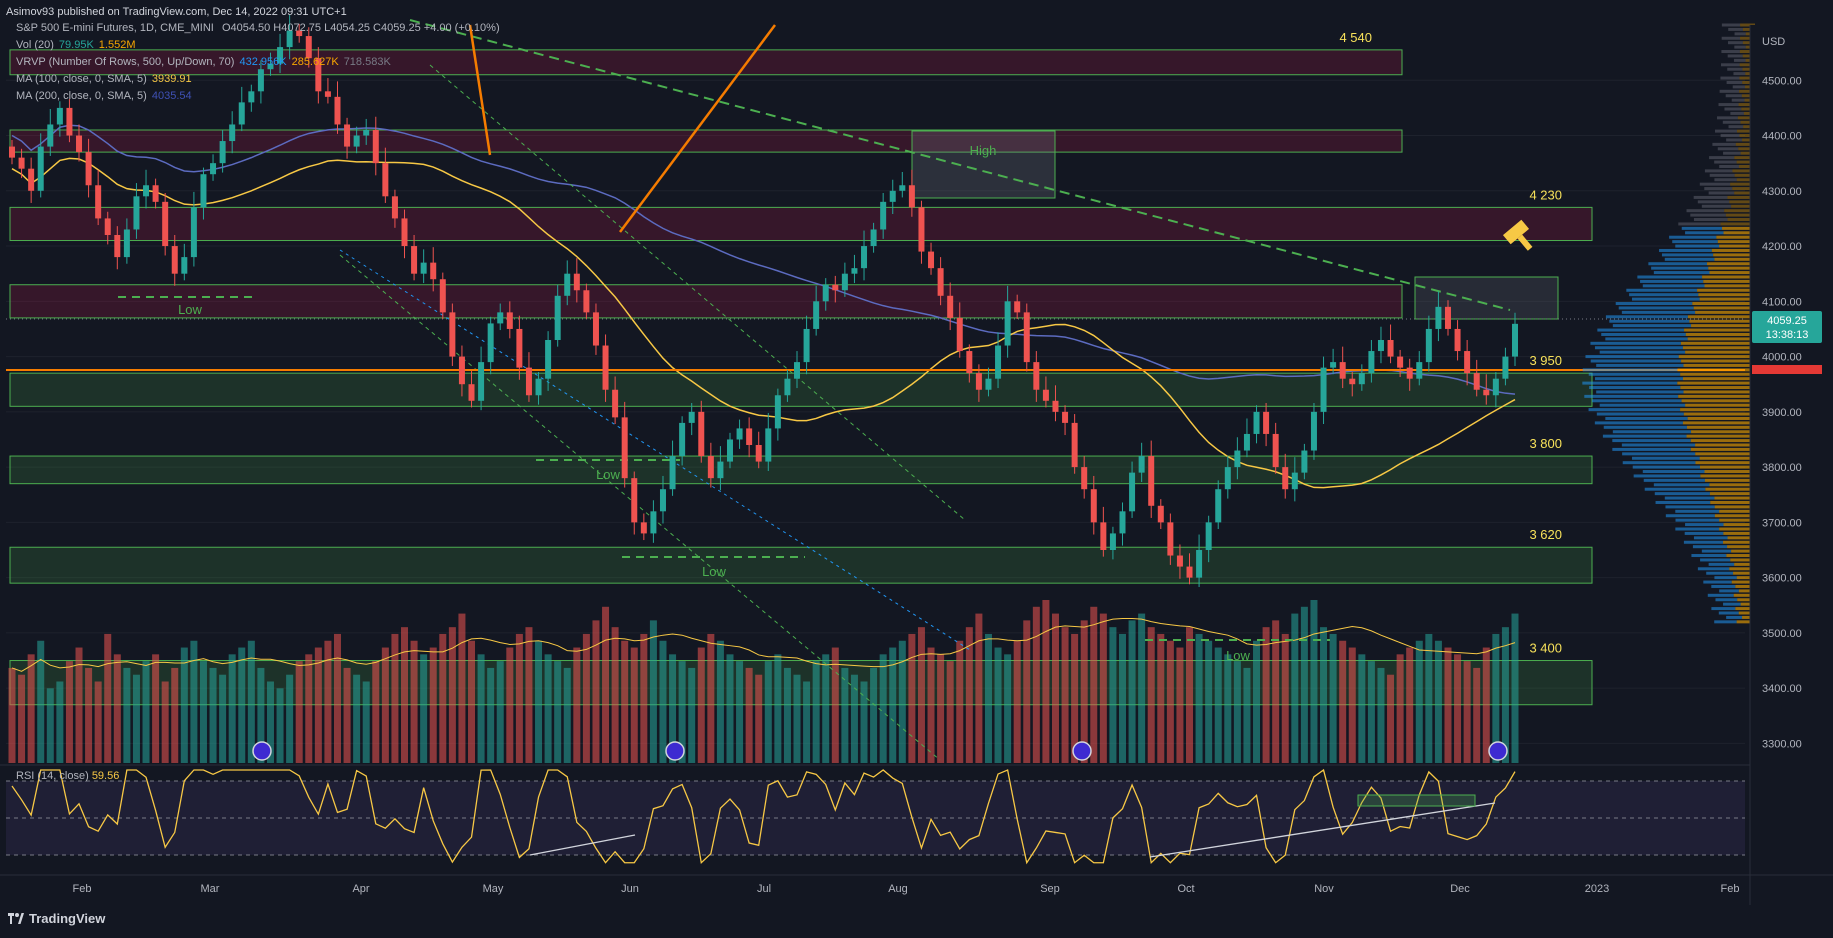  What do you see at coordinates (1782, 137) in the screenshot?
I see `price-tick-label: 4400.00` at bounding box center [1782, 137].